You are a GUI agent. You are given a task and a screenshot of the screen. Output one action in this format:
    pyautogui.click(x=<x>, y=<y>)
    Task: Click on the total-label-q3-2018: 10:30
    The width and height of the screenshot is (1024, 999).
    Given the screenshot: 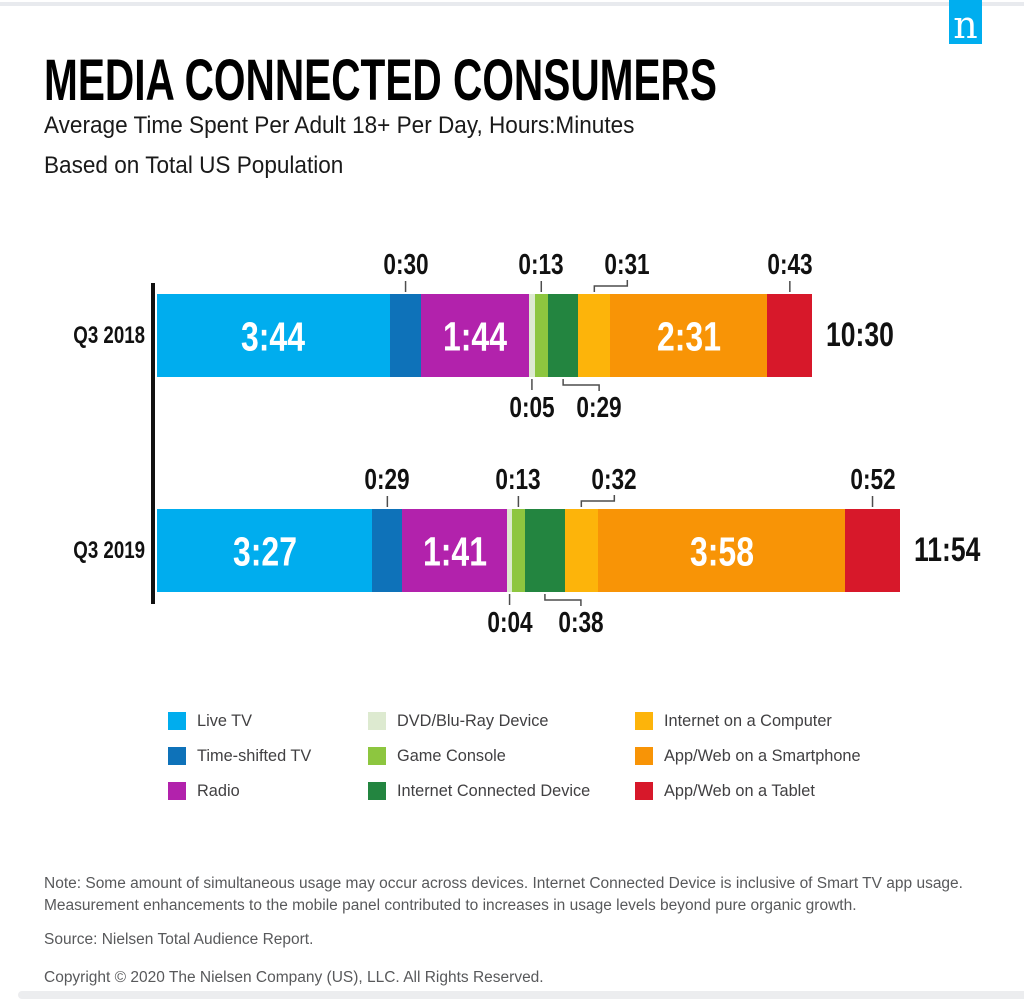 What is the action you would take?
    pyautogui.click(x=860, y=335)
    